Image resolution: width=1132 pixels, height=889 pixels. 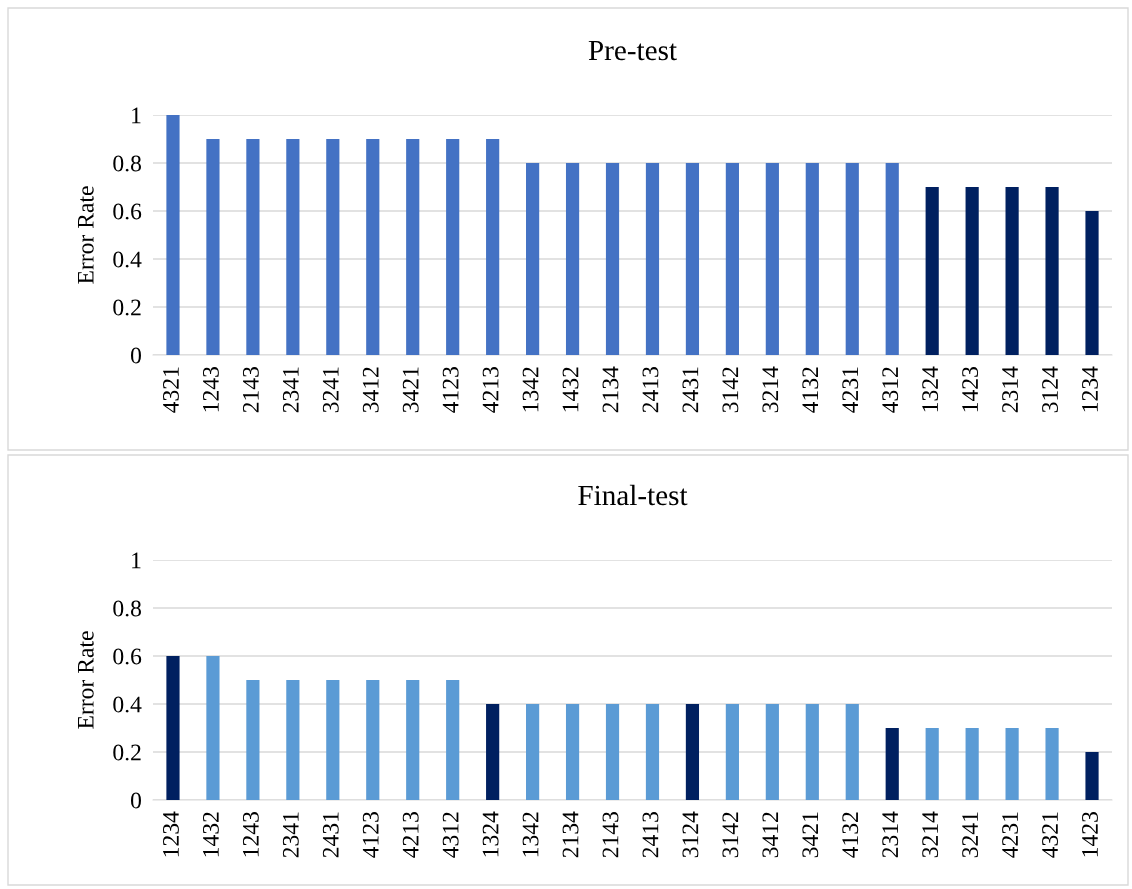 I want to click on x-tick-label: 4321, so click(x=1050, y=835).